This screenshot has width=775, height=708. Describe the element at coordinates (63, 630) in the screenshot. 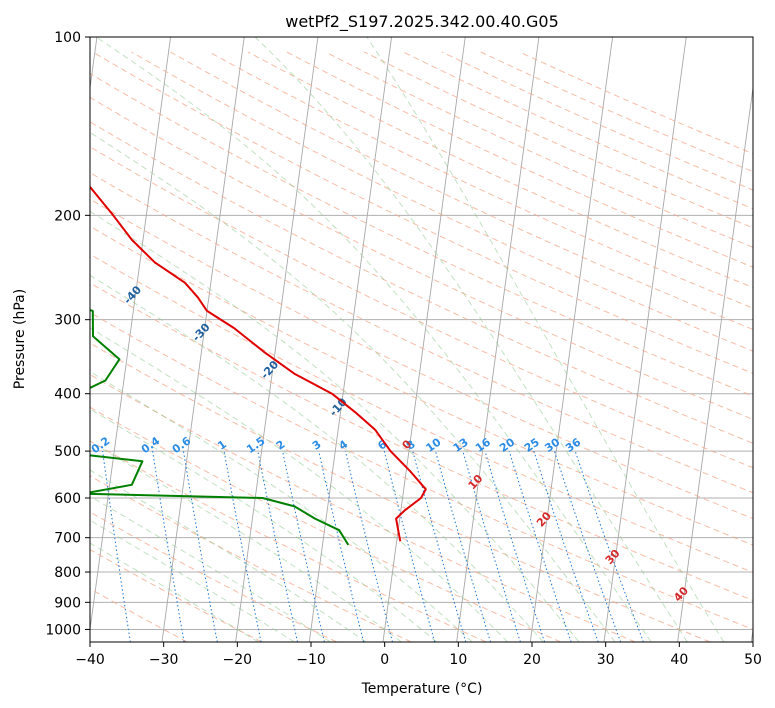

I see `y-tick-label: 1000` at that location.